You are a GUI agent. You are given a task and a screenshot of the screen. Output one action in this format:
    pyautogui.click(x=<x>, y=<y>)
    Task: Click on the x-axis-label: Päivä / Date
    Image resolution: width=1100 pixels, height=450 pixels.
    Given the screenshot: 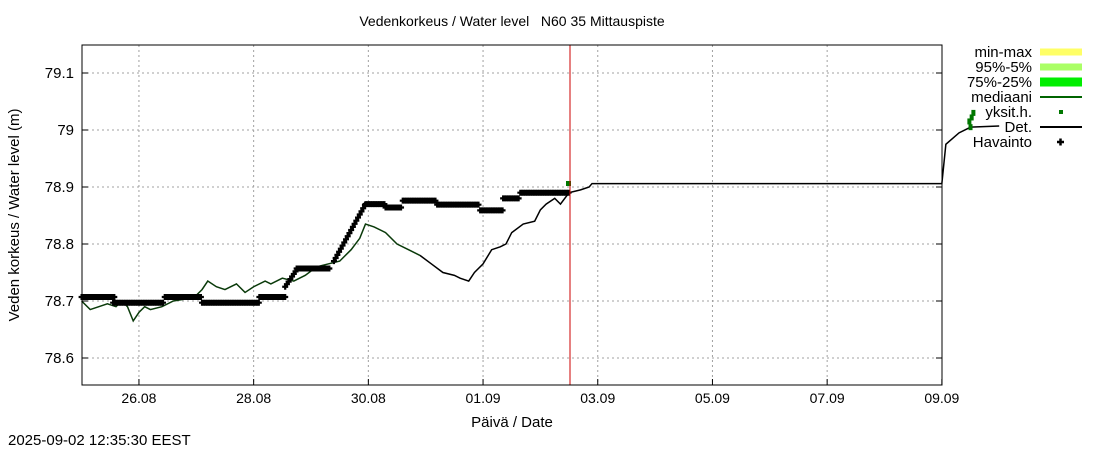 What is the action you would take?
    pyautogui.click(x=512, y=422)
    